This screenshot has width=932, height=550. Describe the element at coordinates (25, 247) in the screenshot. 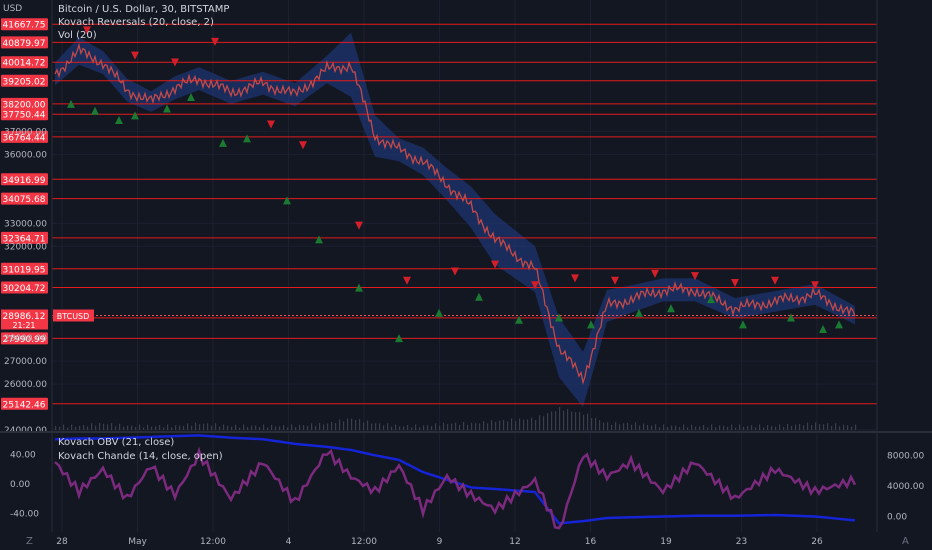

I see `y-tick-label: 32000.00` at that location.